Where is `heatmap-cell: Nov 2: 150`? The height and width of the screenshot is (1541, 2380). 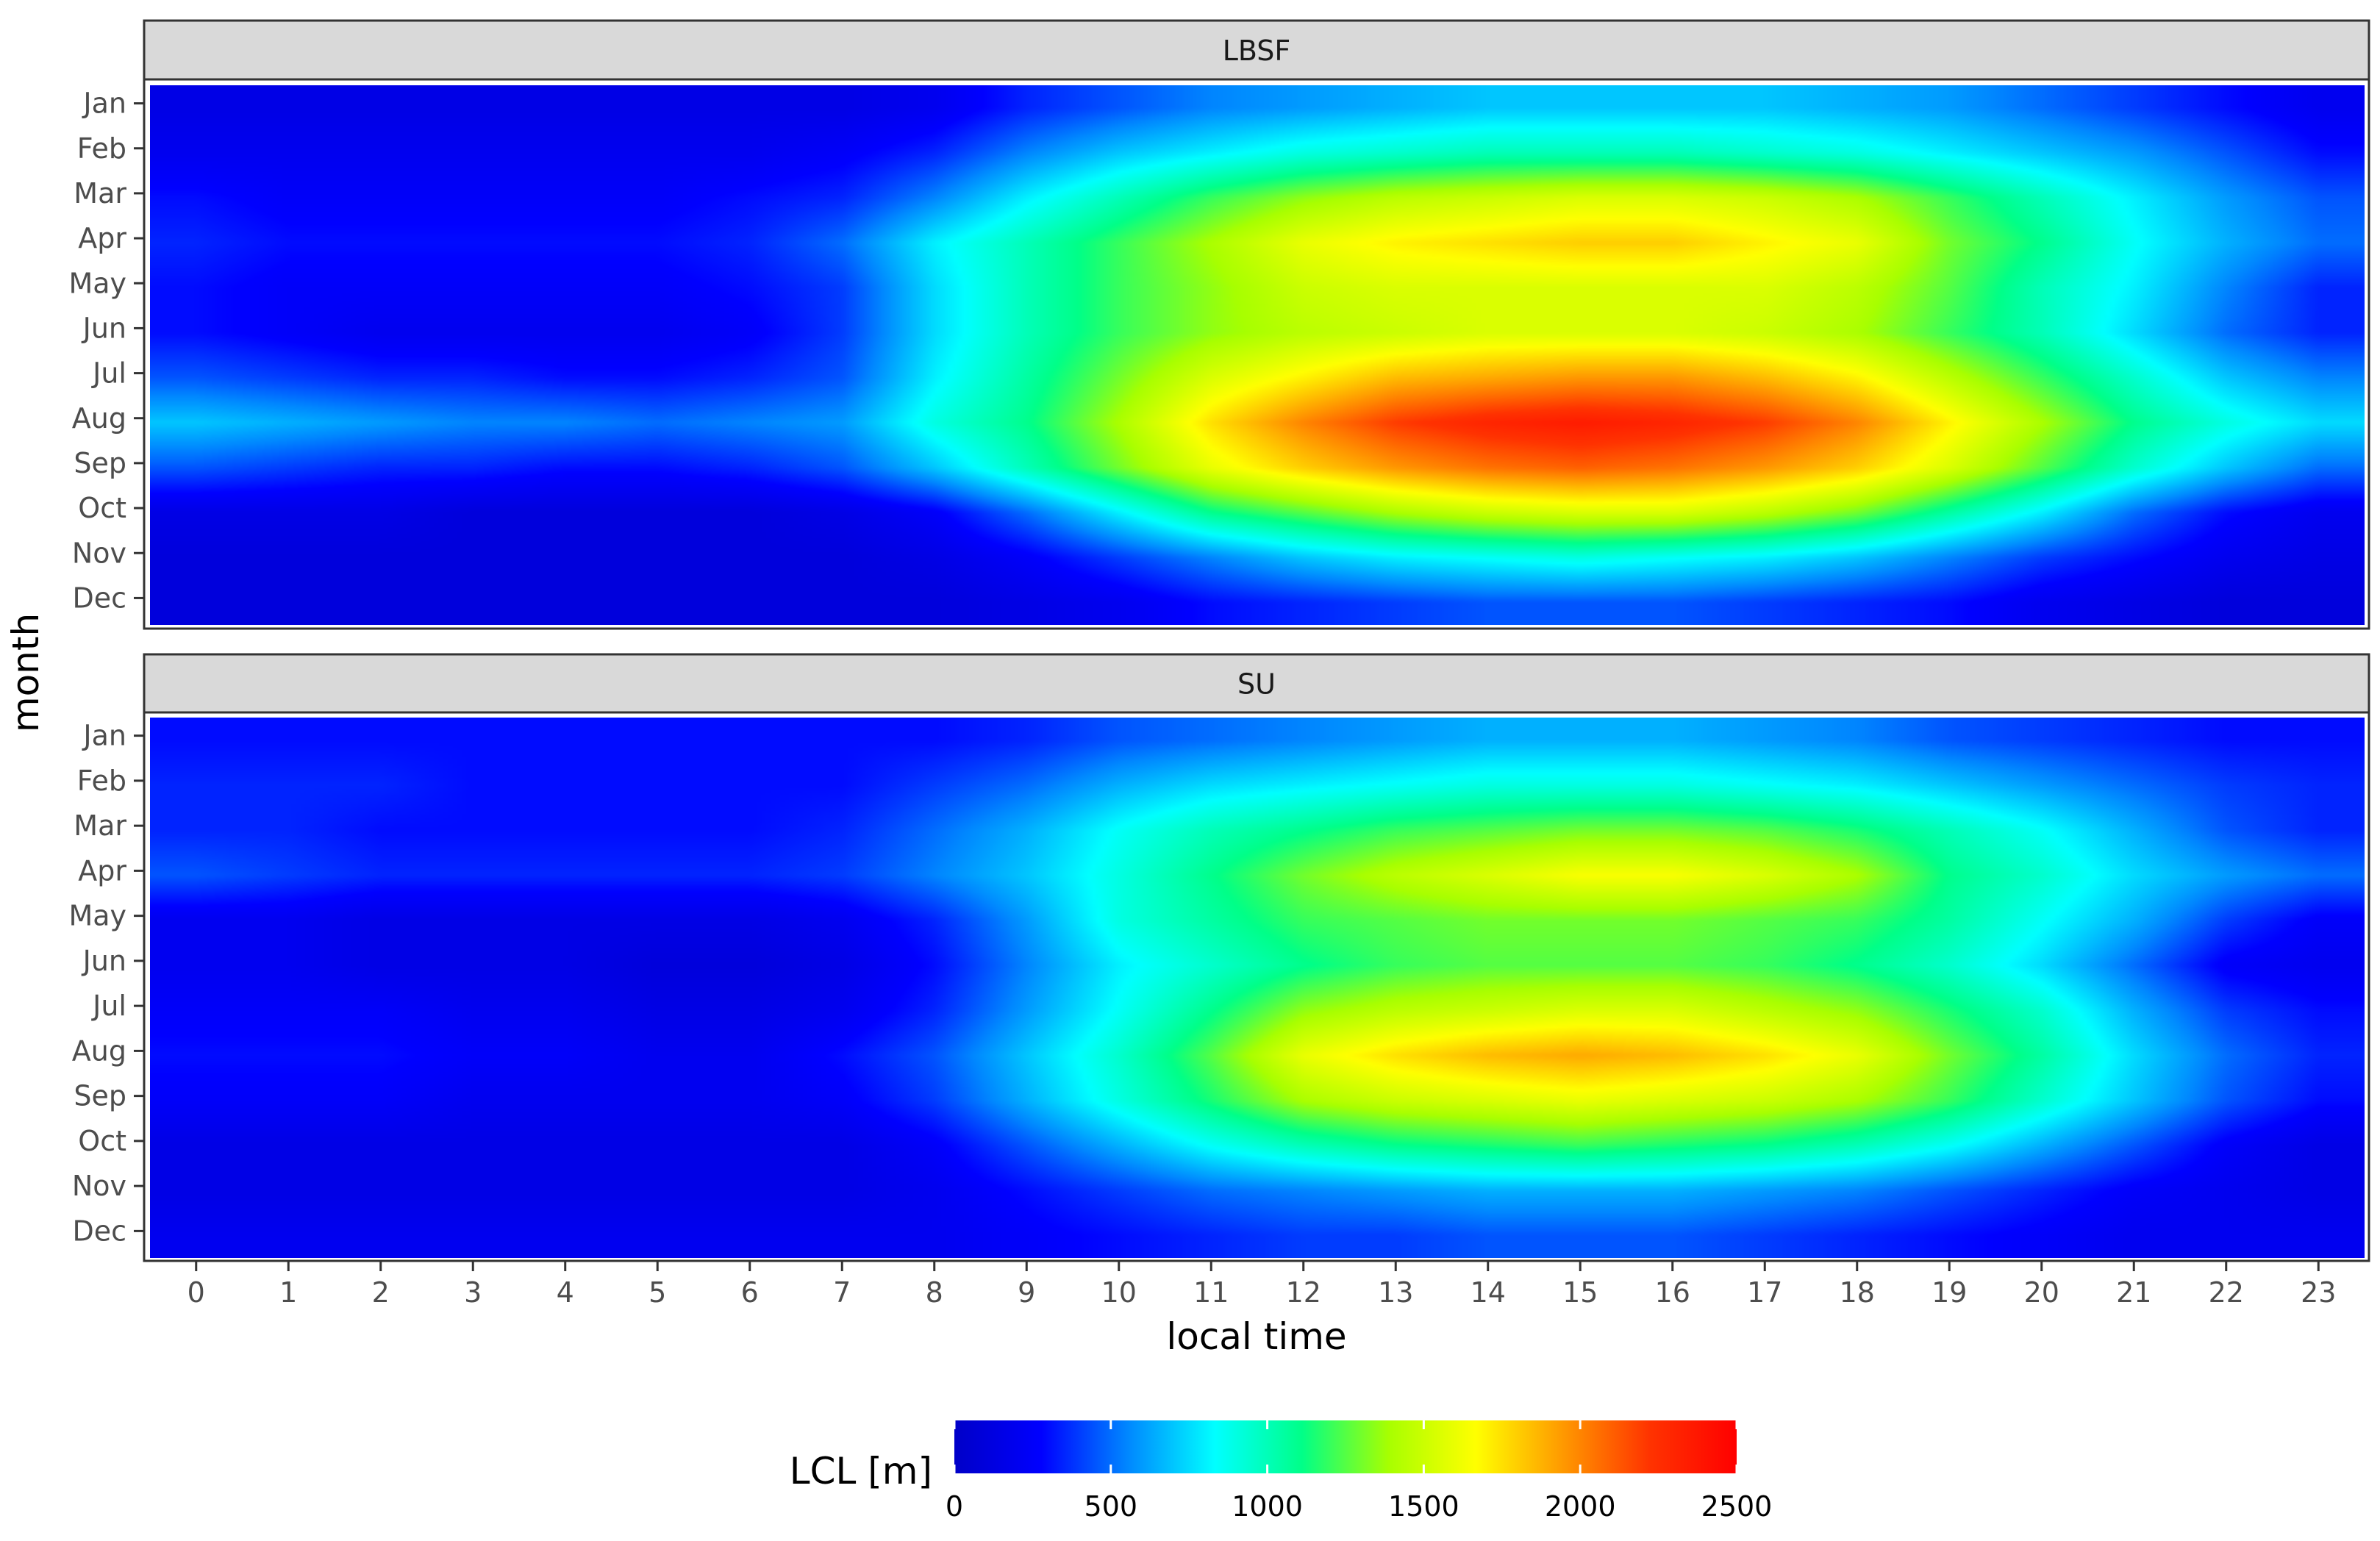 heatmap-cell: Nov 2: 150 is located at coordinates (381, 1190).